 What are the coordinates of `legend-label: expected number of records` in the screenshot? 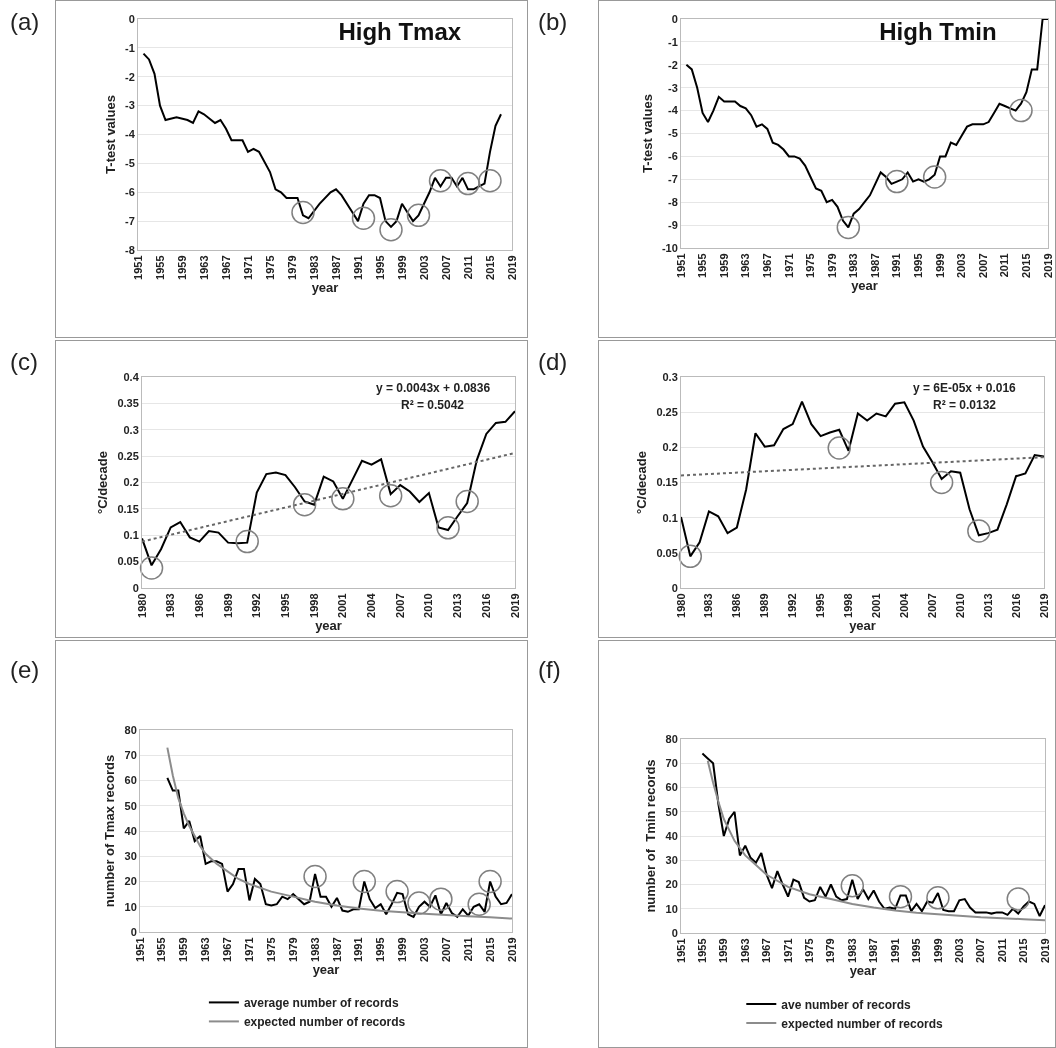 It's located at (862, 1023).